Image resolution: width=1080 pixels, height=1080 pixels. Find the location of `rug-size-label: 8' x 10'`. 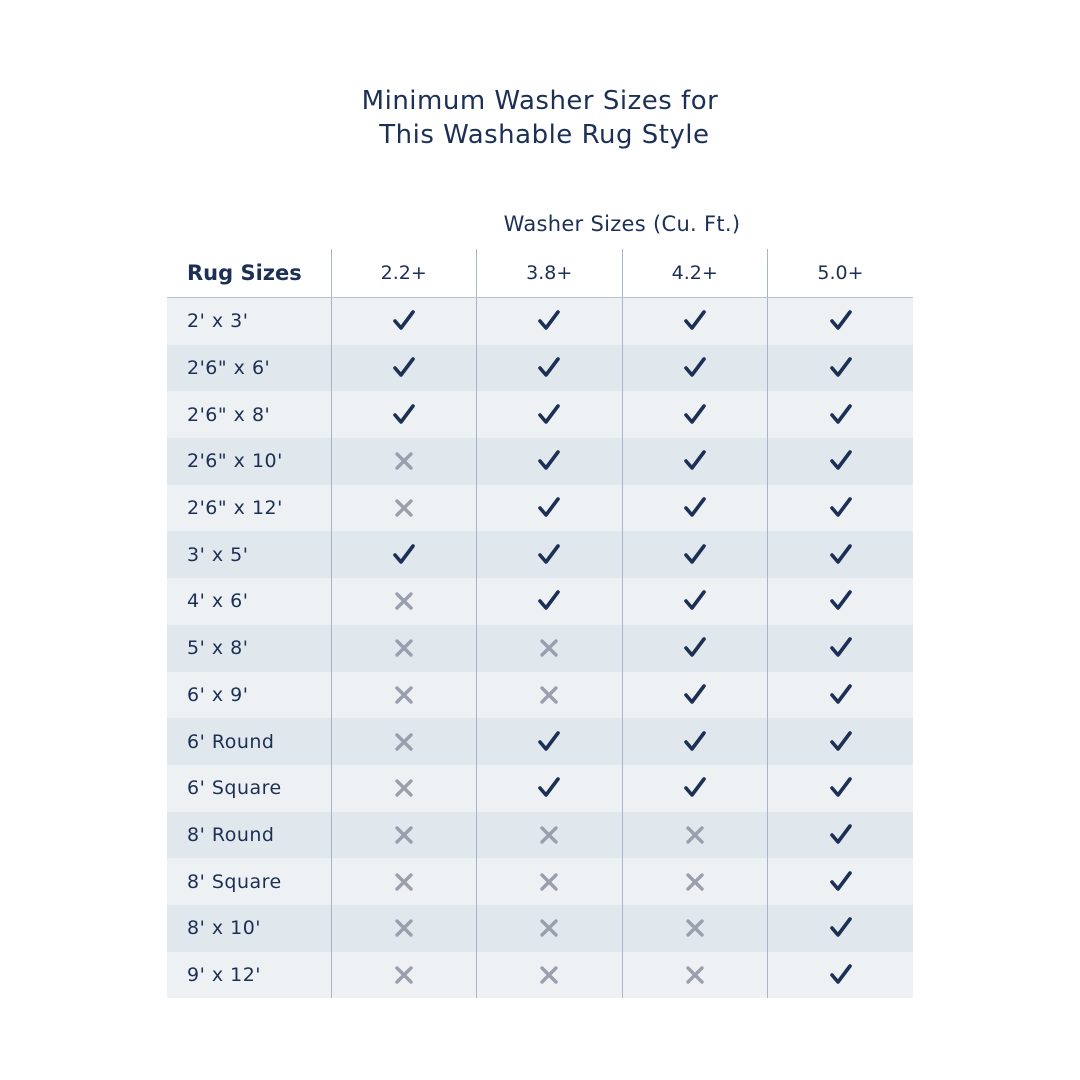

rug-size-label: 8' x 10' is located at coordinates (249, 928).